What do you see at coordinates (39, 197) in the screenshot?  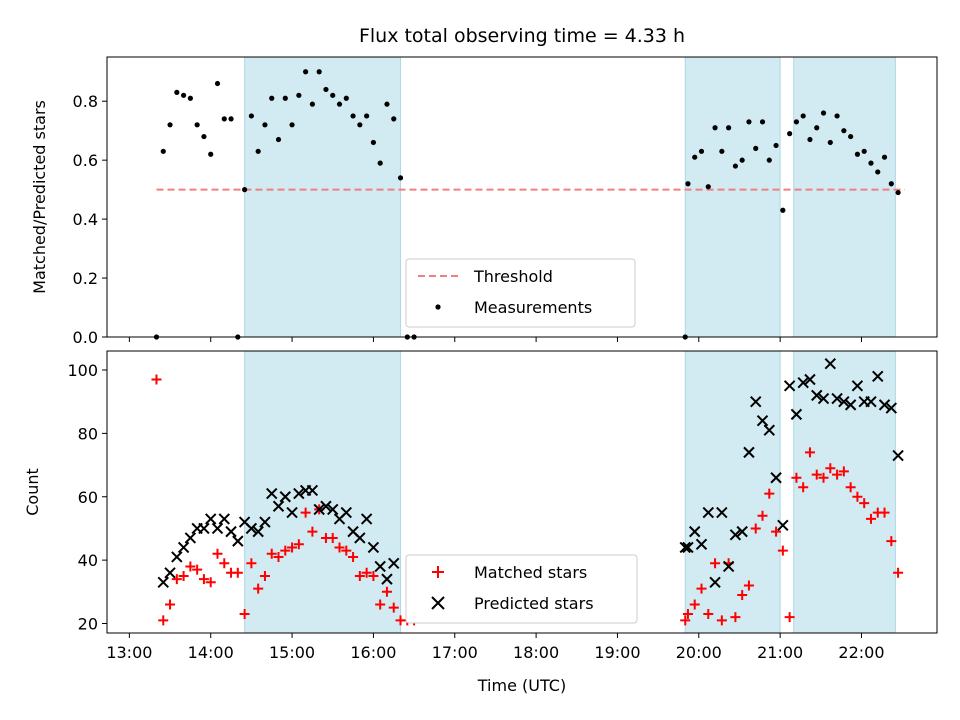 I see `top-y-label: Matched/Predicted stars` at bounding box center [39, 197].